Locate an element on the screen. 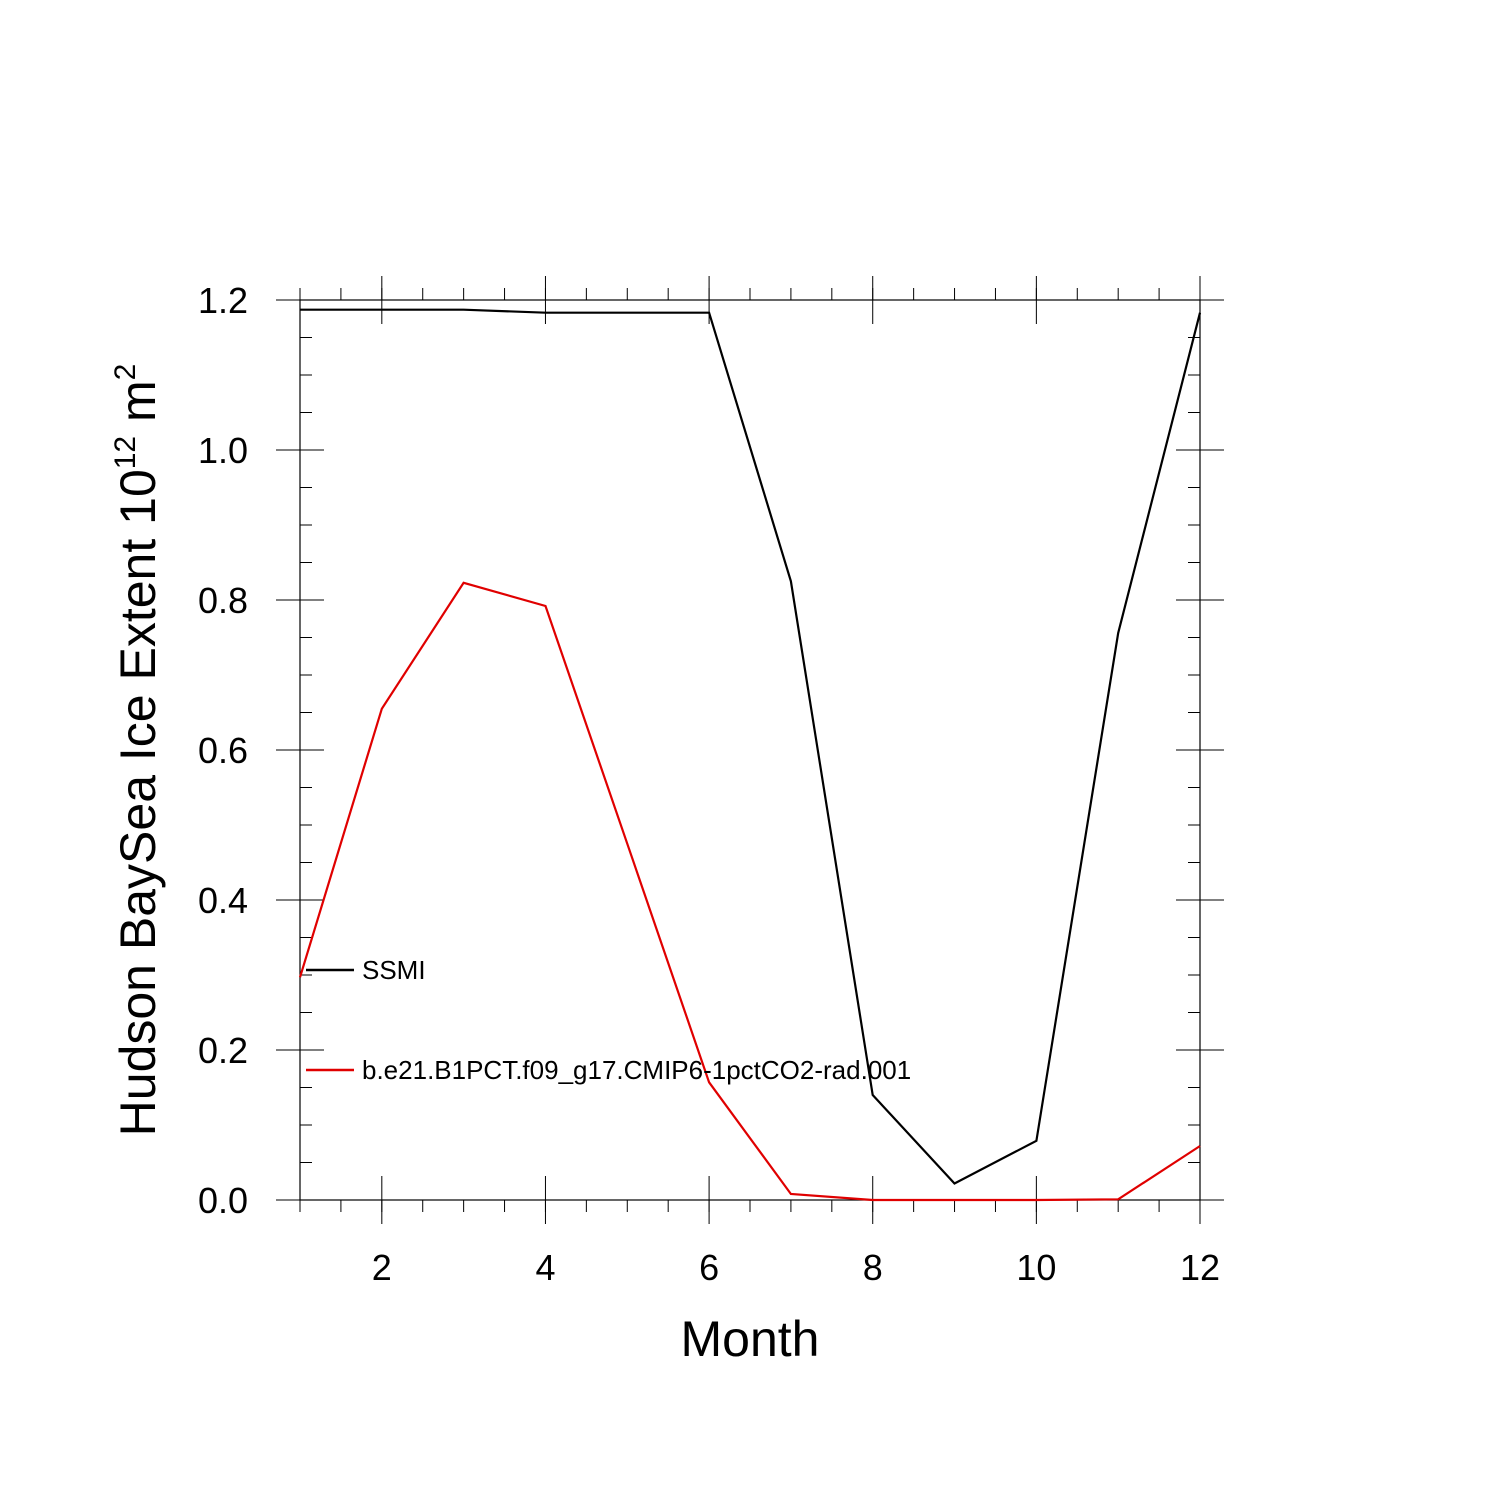 The width and height of the screenshot is (1500, 1500). legend-label-ssmi: SSMI is located at coordinates (394, 970).